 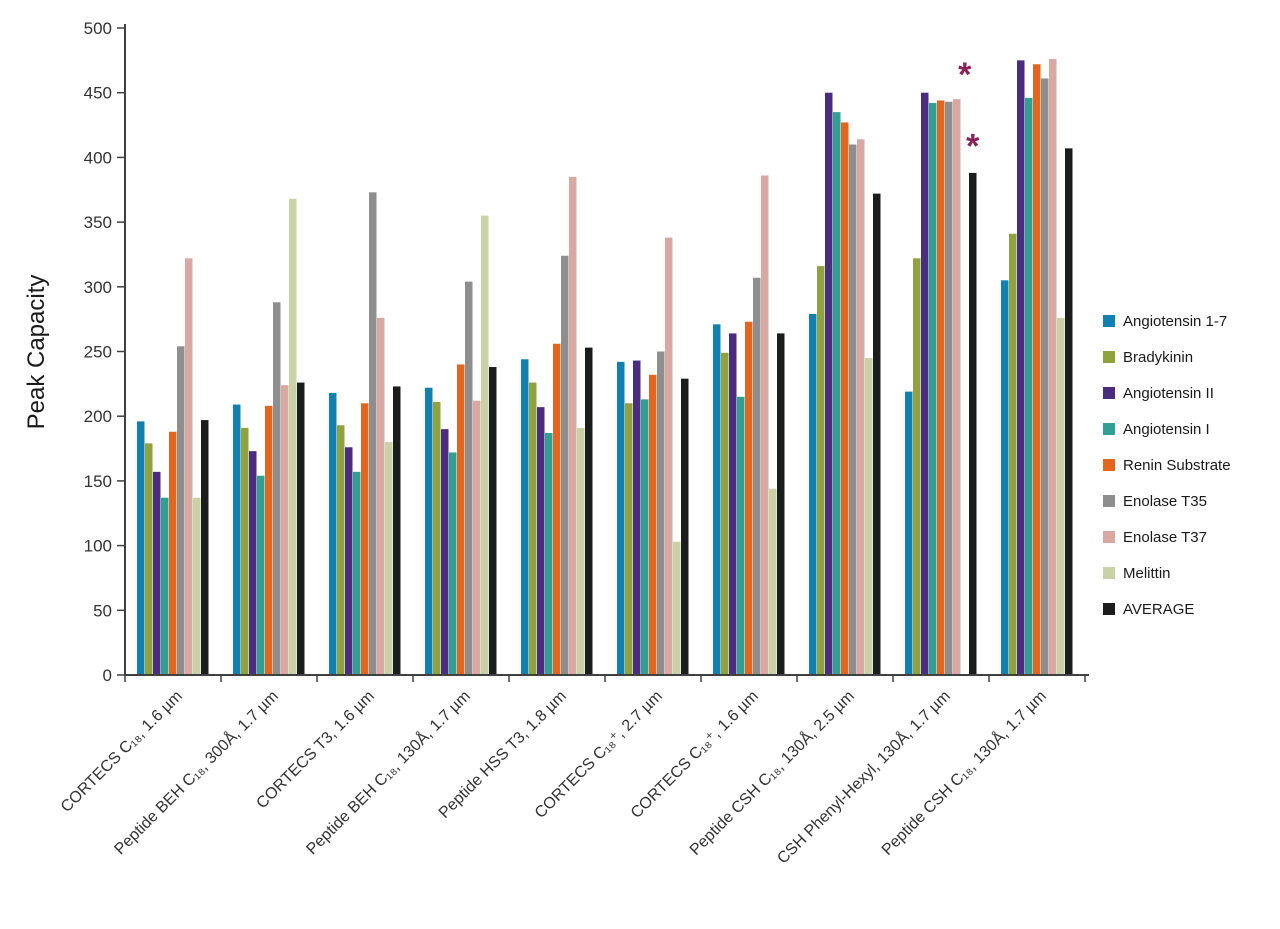 What do you see at coordinates (98, 546) in the screenshot?
I see `y-tick-label: 100` at bounding box center [98, 546].